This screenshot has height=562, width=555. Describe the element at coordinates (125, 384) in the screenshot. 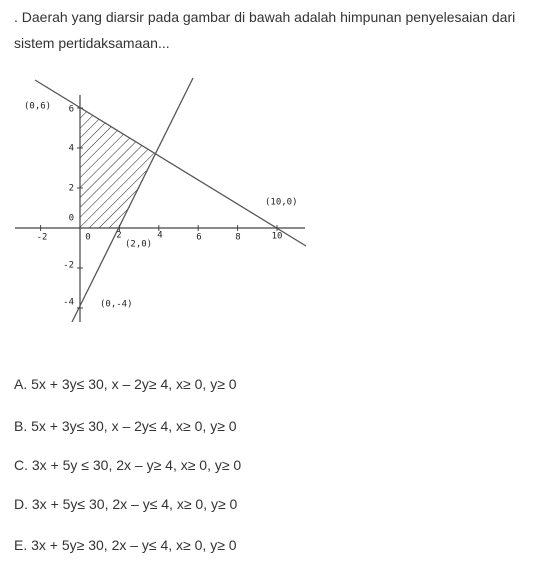

I see `option: A. 5x + 3y≤ 30, x – 2y≥ 4, x≥ 0, y≥ 0` at that location.